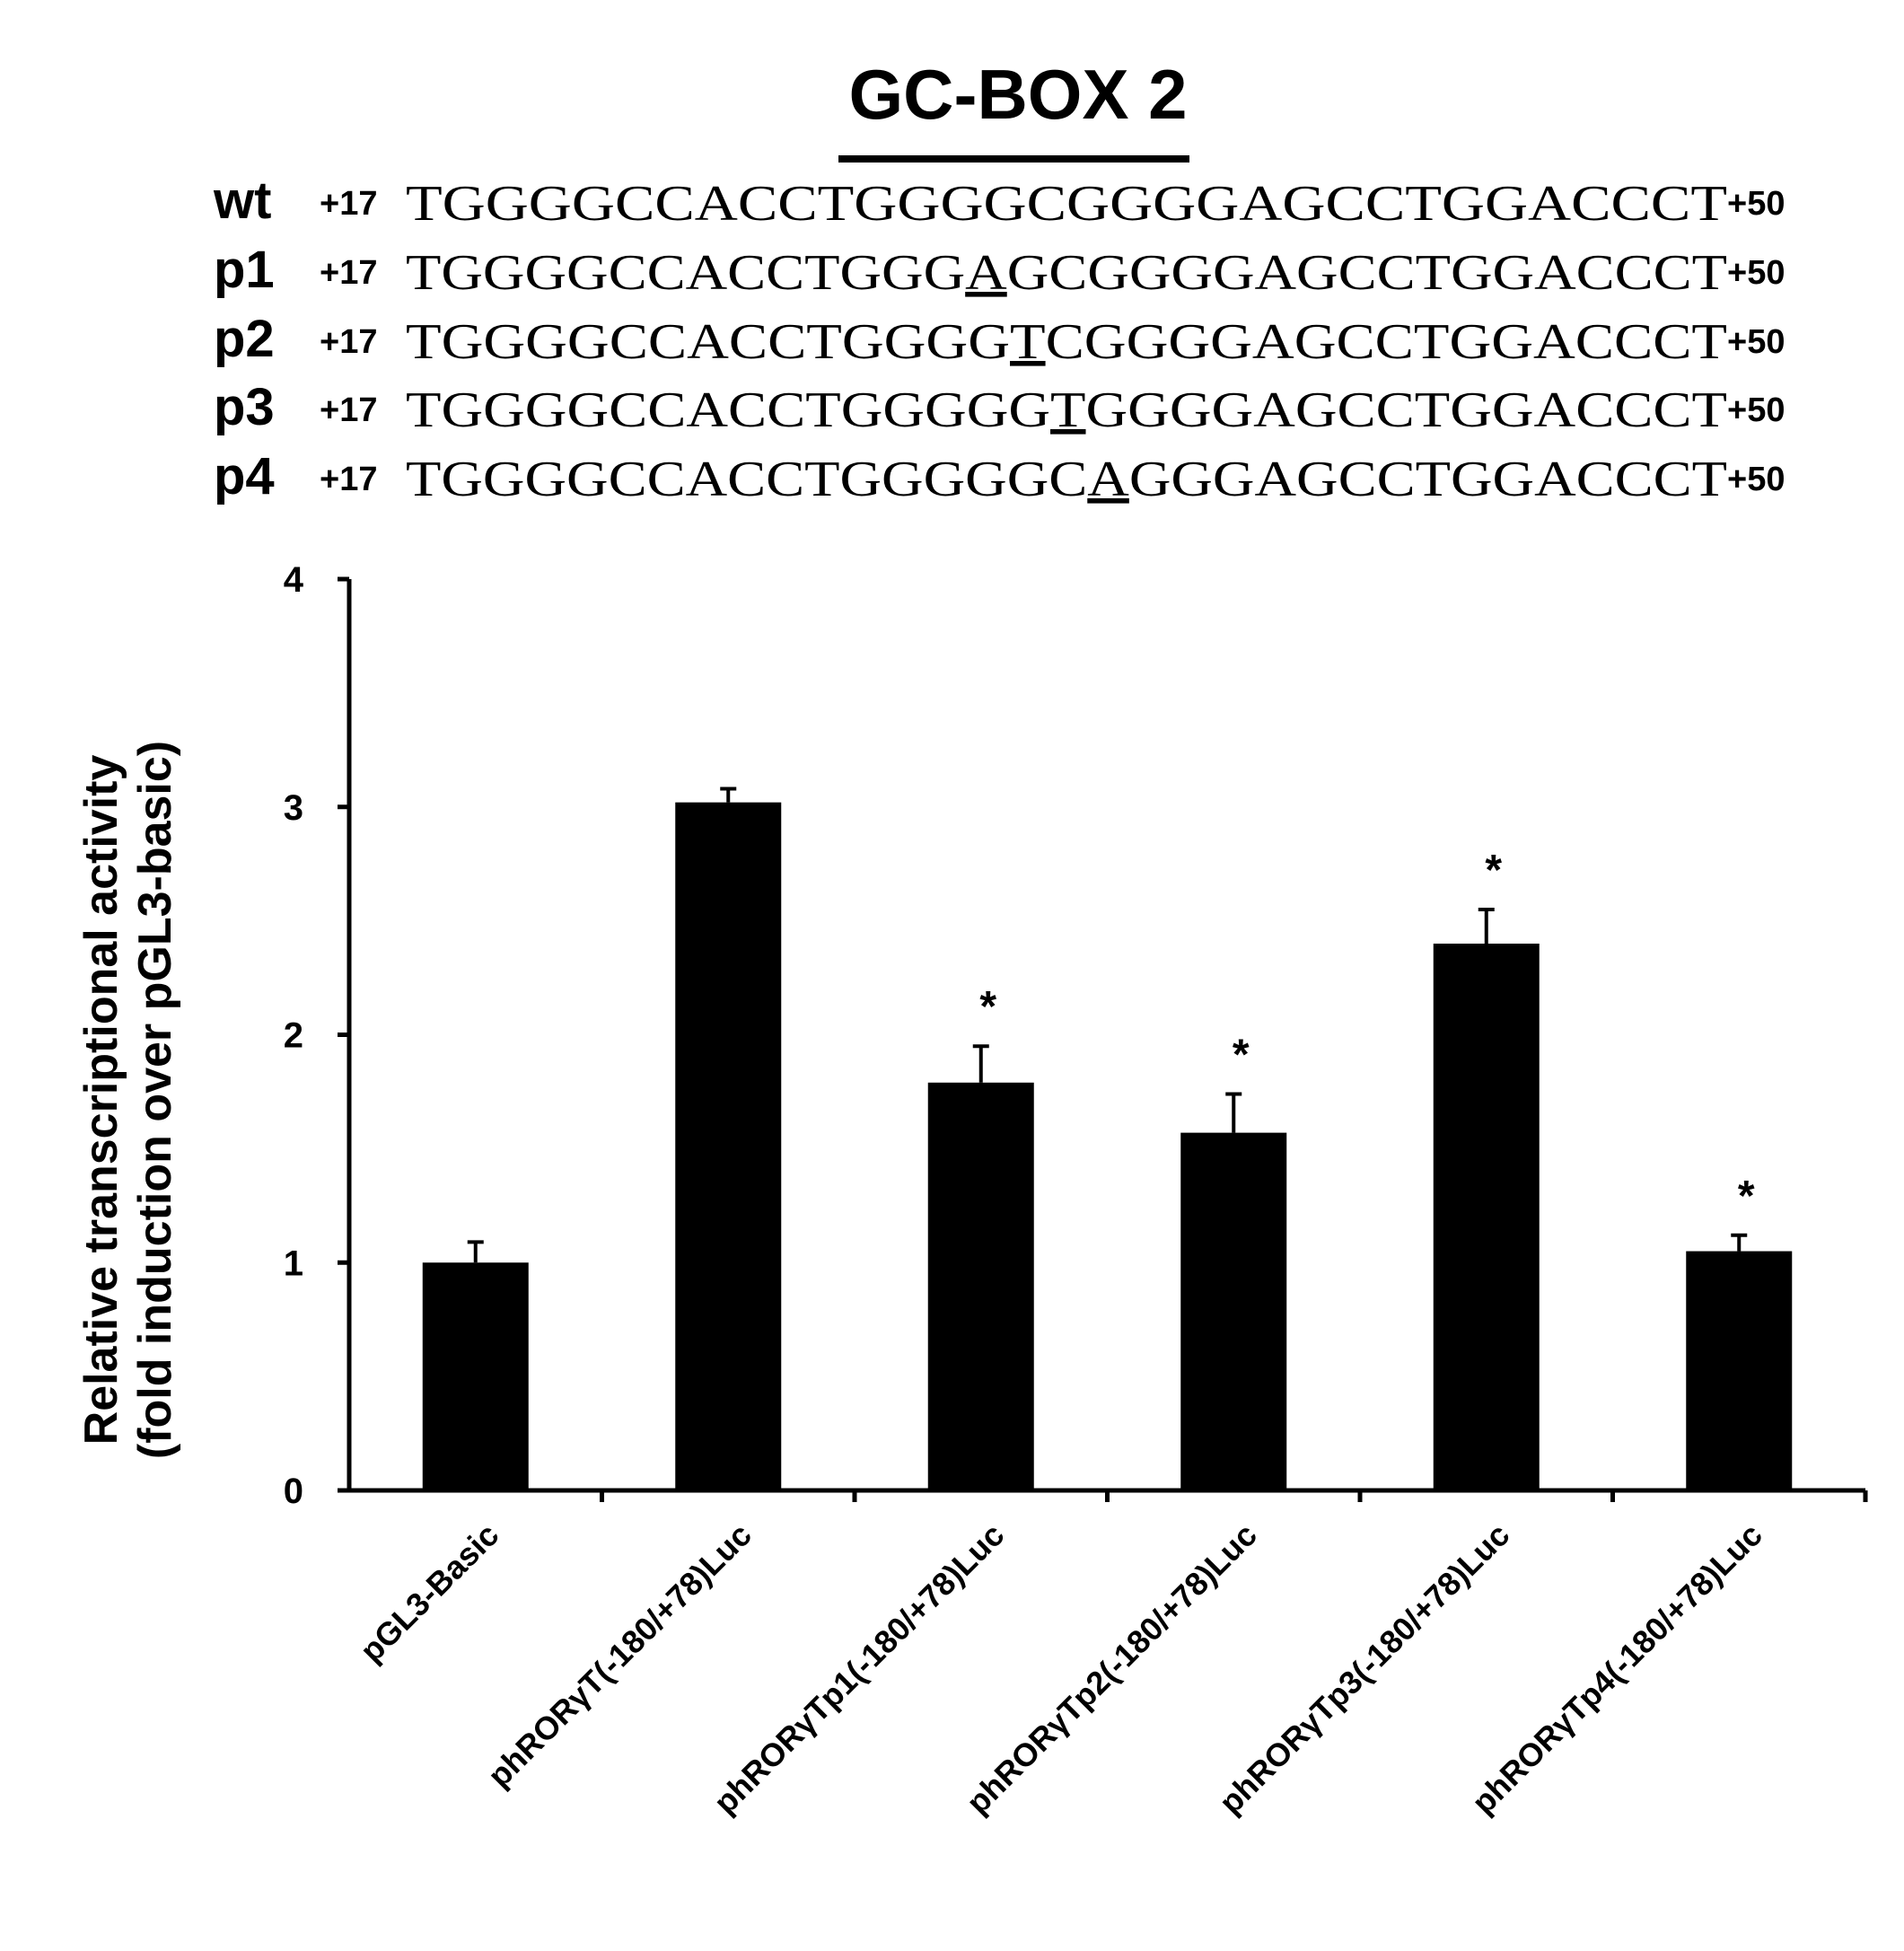 The height and width of the screenshot is (1951, 1904). I want to click on sequence-label: p3, so click(245, 407).